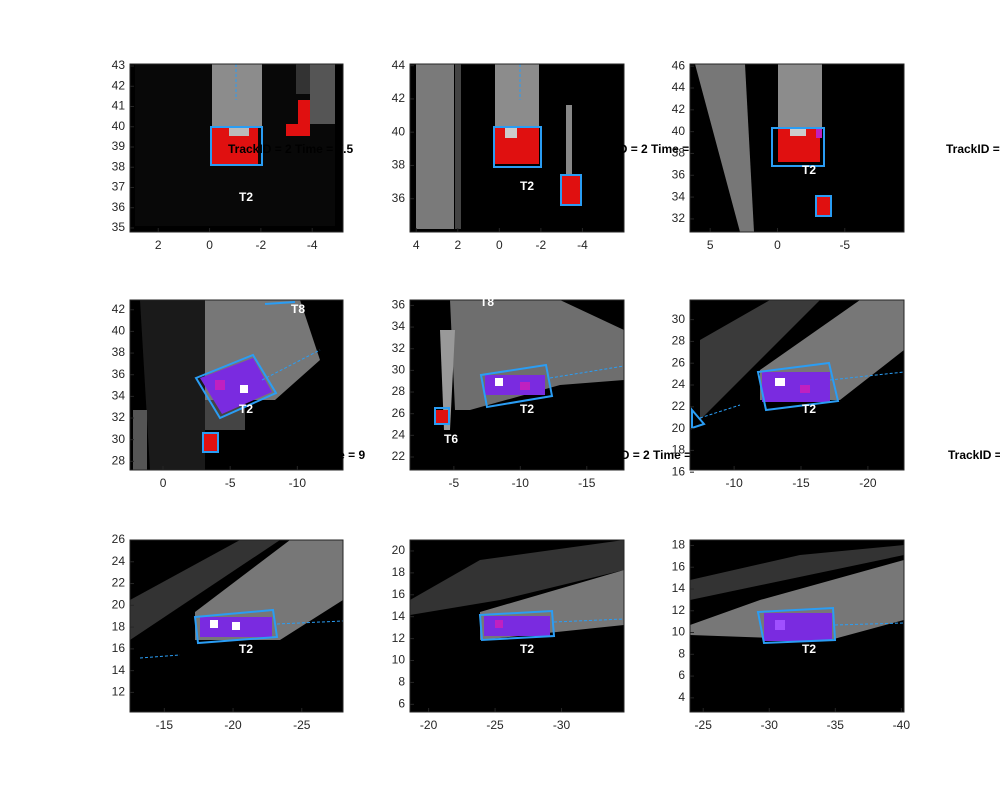 This screenshot has width=1000, height=800. Describe the element at coordinates (119, 187) in the screenshot. I see `y-tick-label: 37` at that location.